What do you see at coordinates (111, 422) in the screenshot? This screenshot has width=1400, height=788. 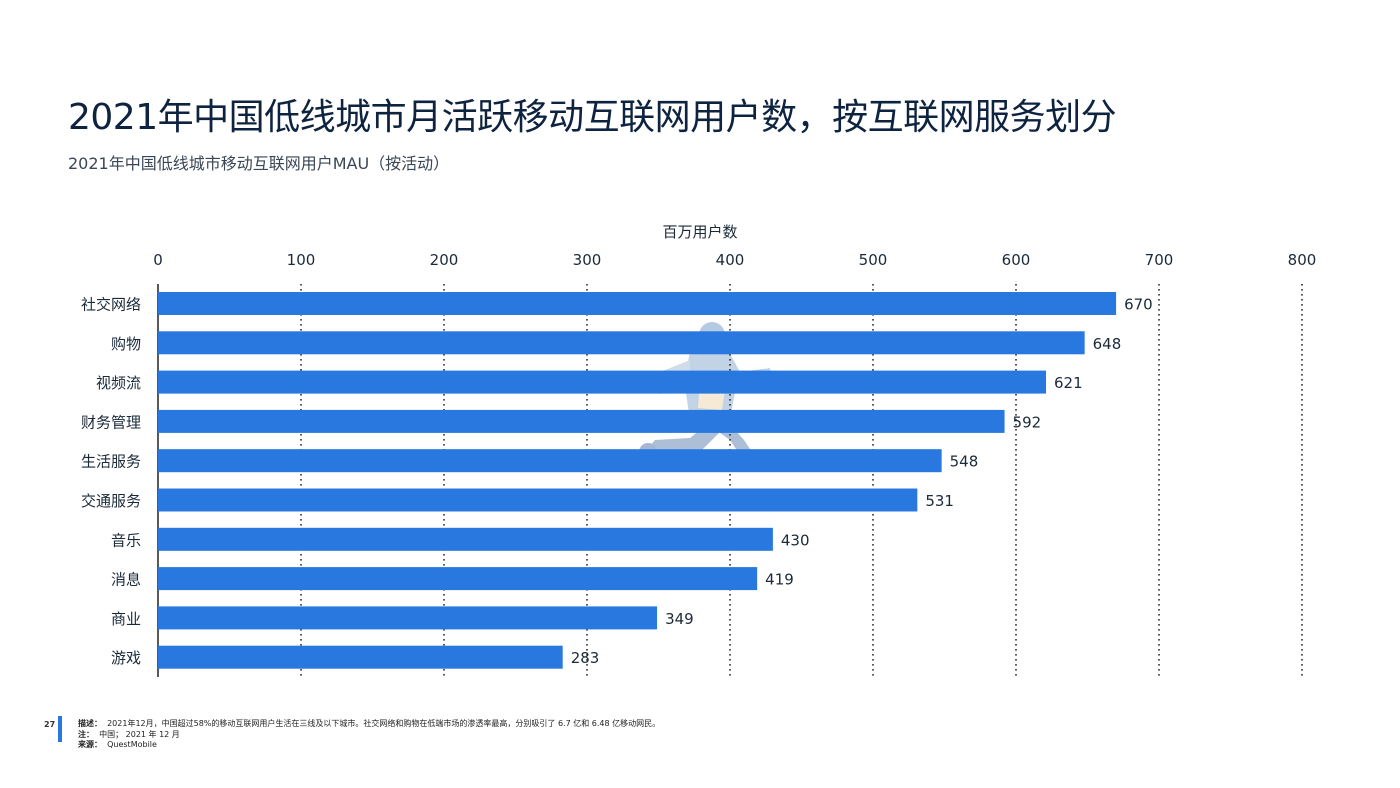 I see `category-label: 财务管理` at bounding box center [111, 422].